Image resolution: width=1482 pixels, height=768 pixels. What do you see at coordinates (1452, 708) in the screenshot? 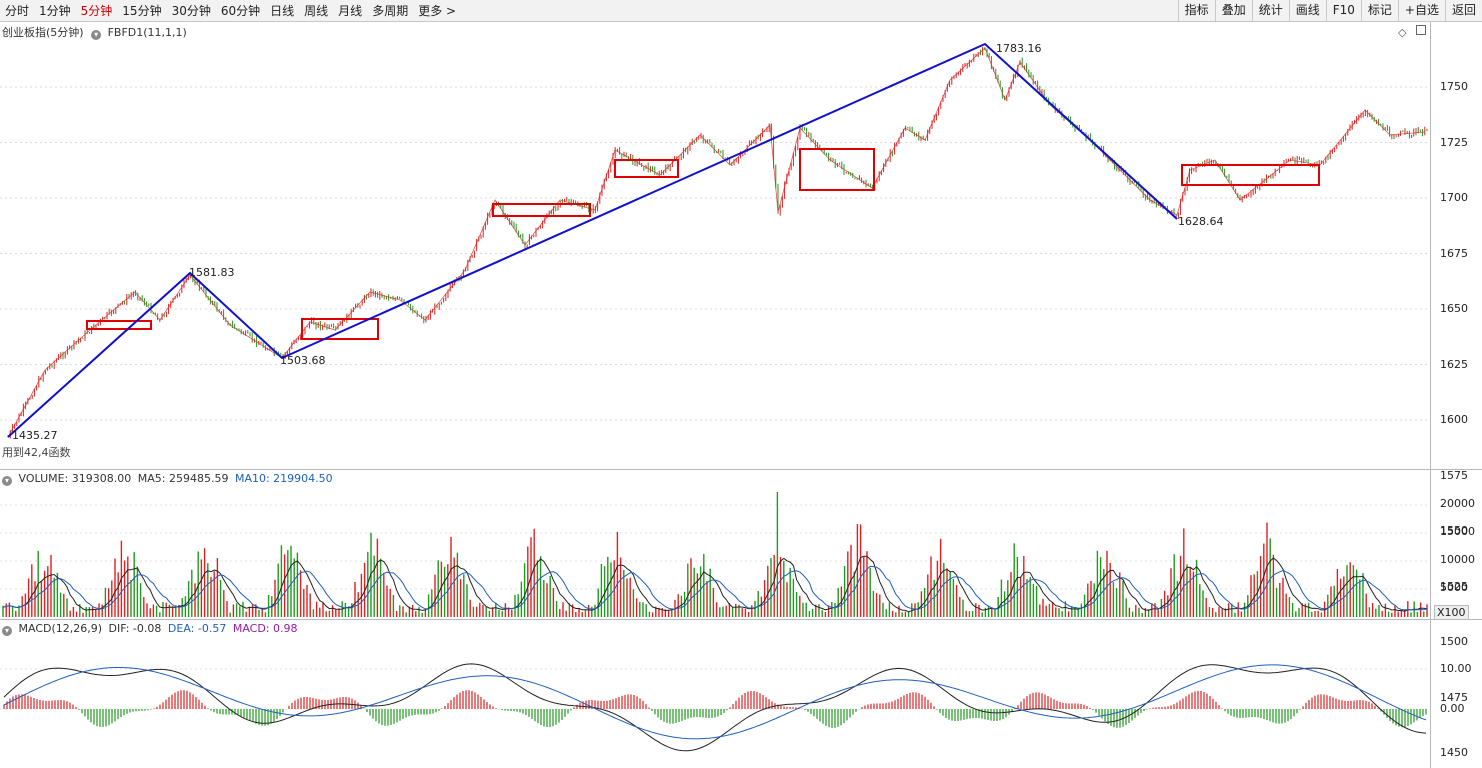
I see `axis-tick: 0.00` at bounding box center [1452, 708].